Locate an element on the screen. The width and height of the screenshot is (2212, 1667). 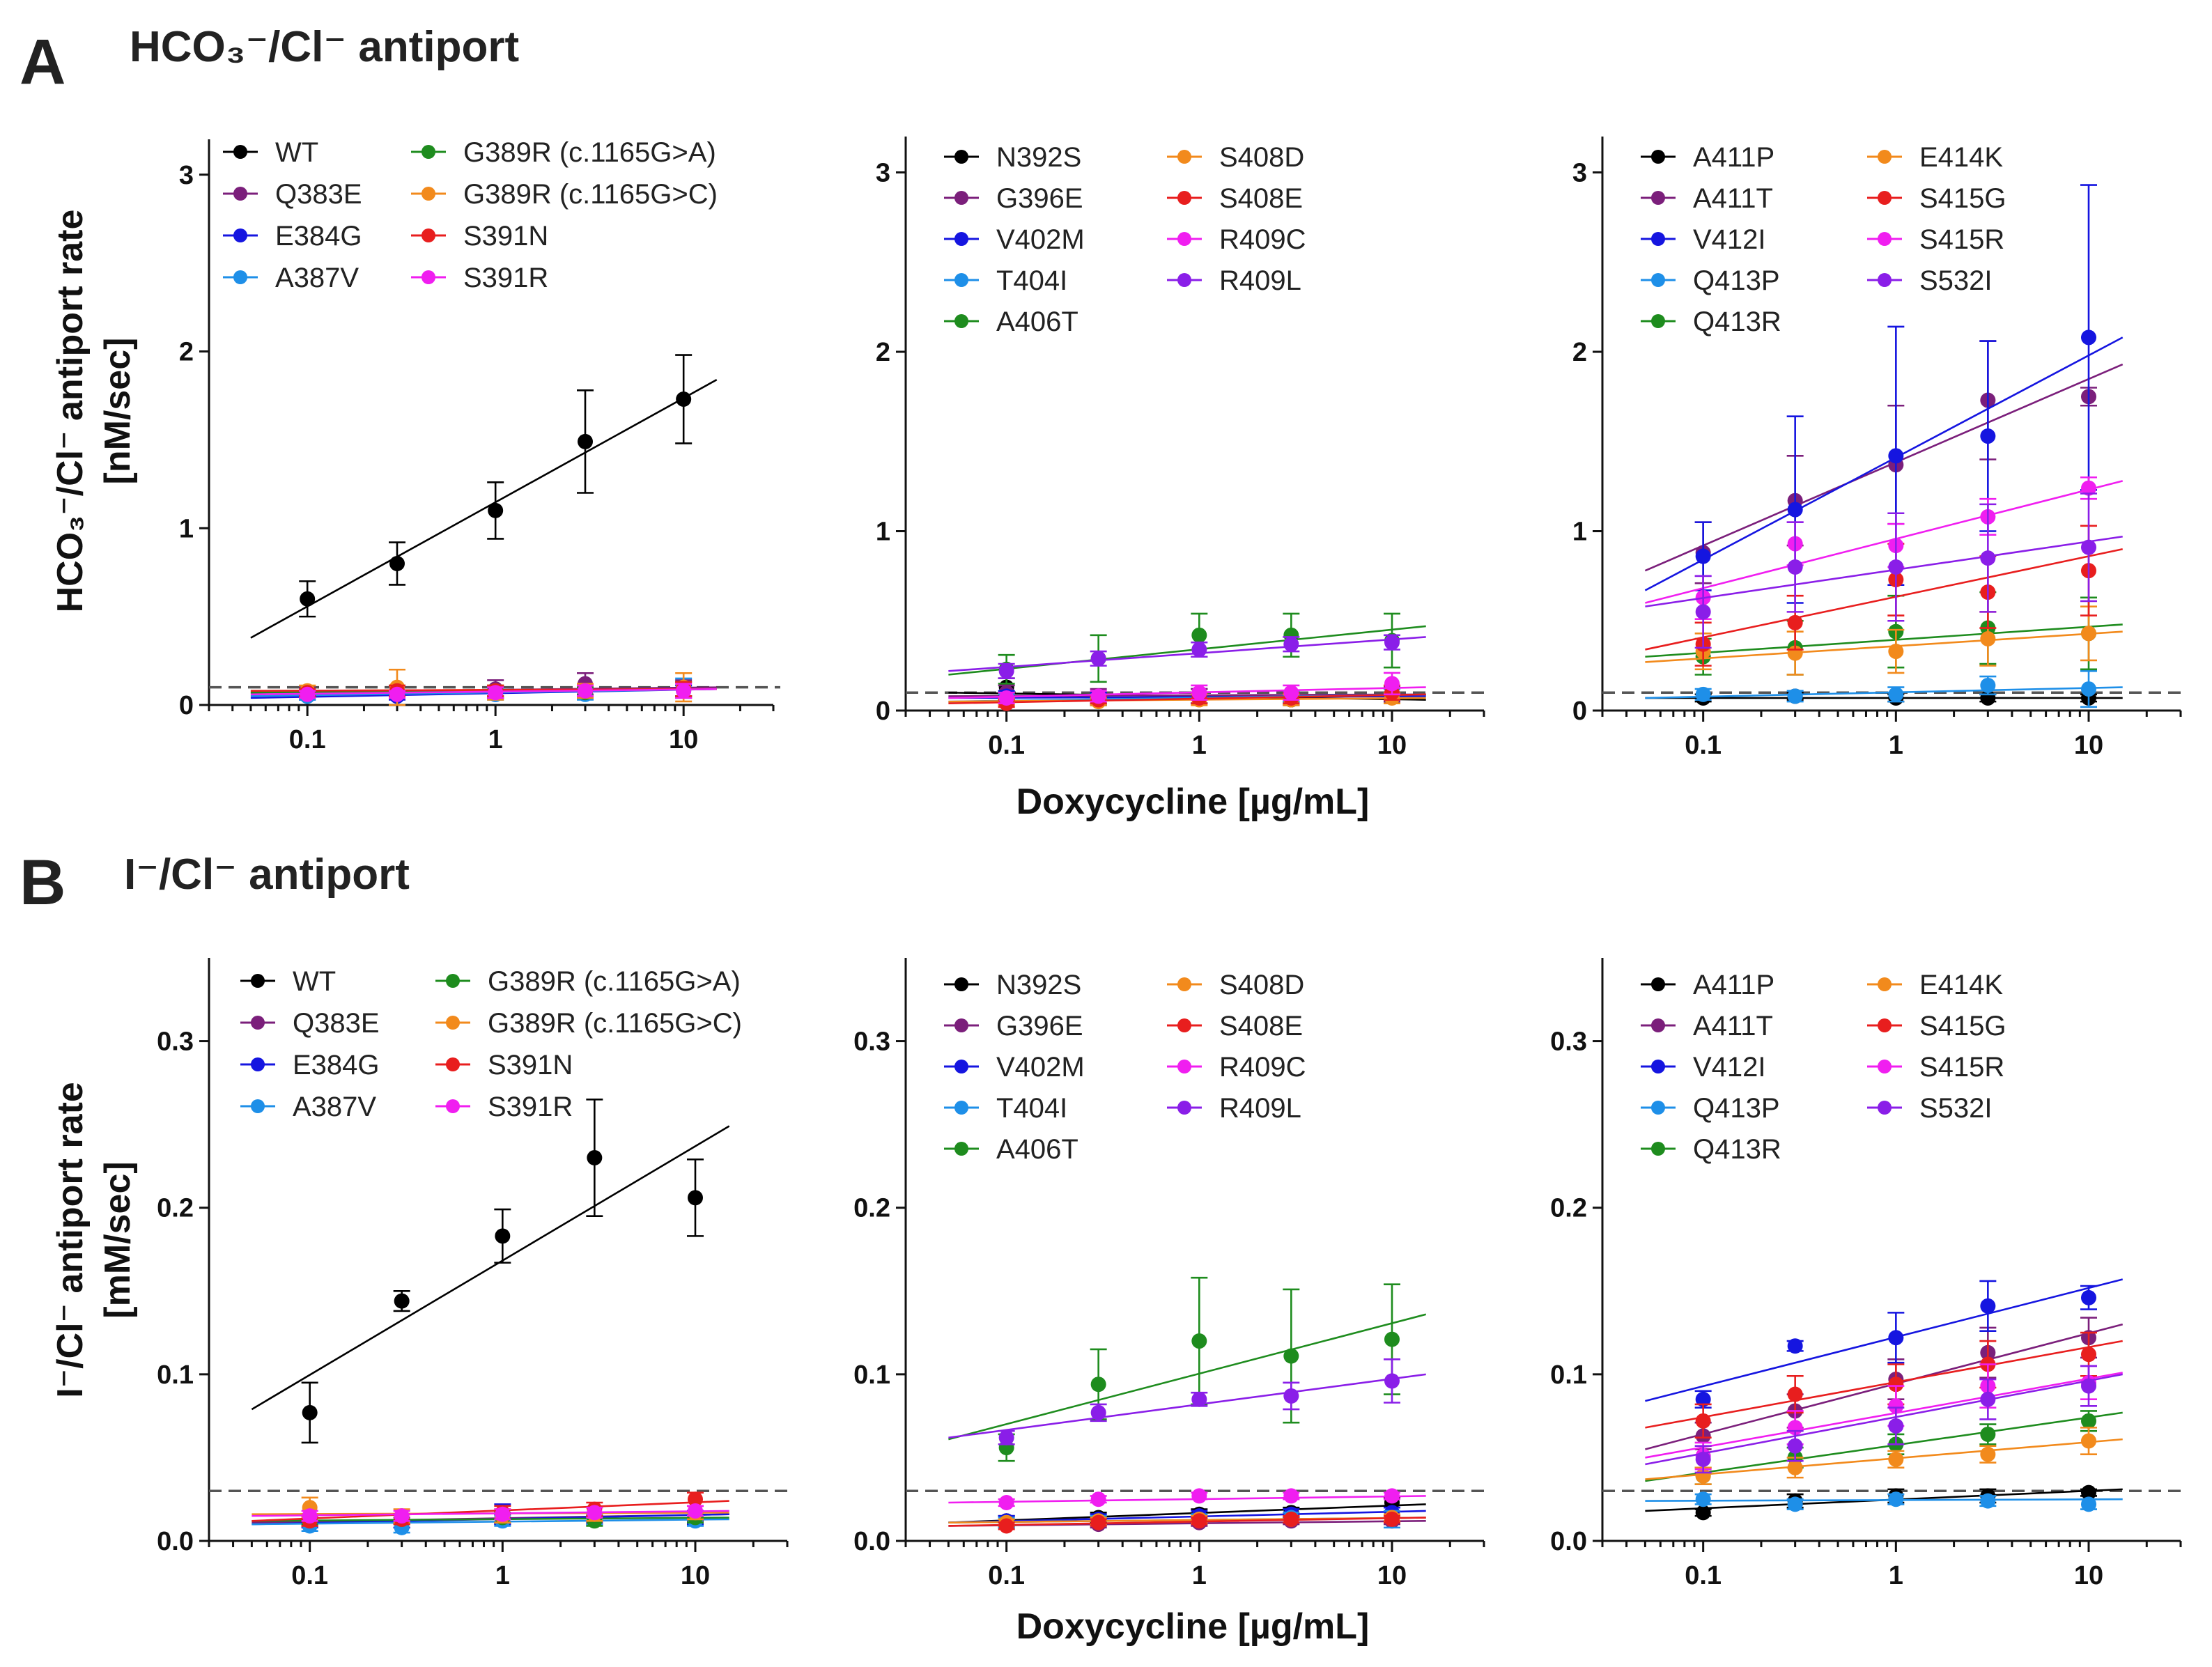
y-axis-title-b-line2: [mM/sec] is located at coordinates (118, 1239).